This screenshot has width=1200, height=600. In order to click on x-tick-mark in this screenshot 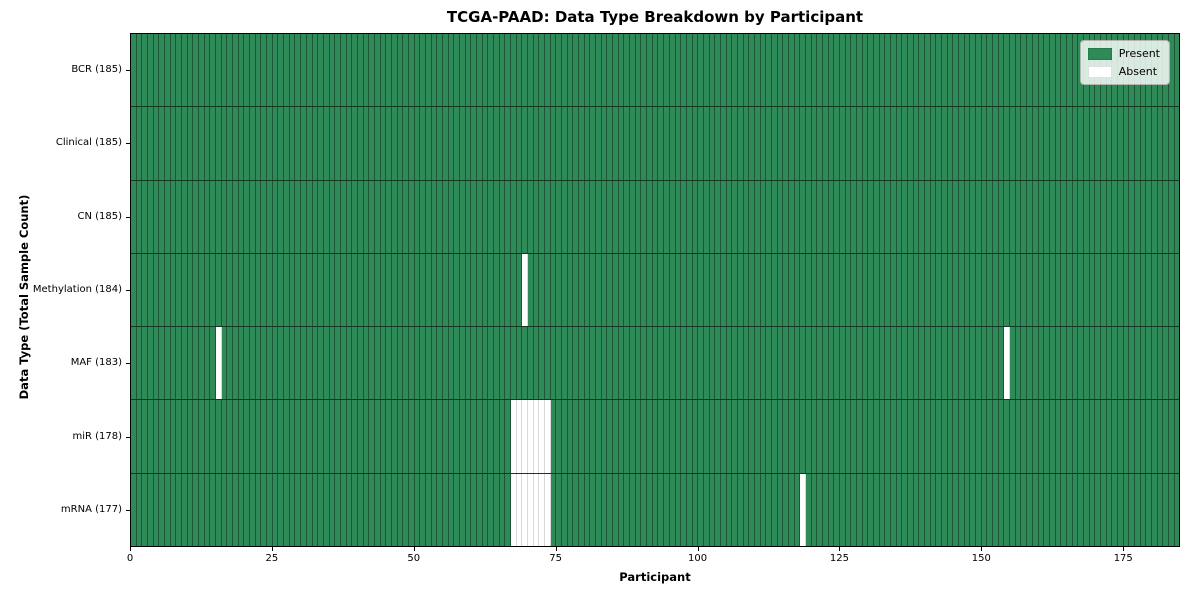, I will do `click(1124, 549)`.